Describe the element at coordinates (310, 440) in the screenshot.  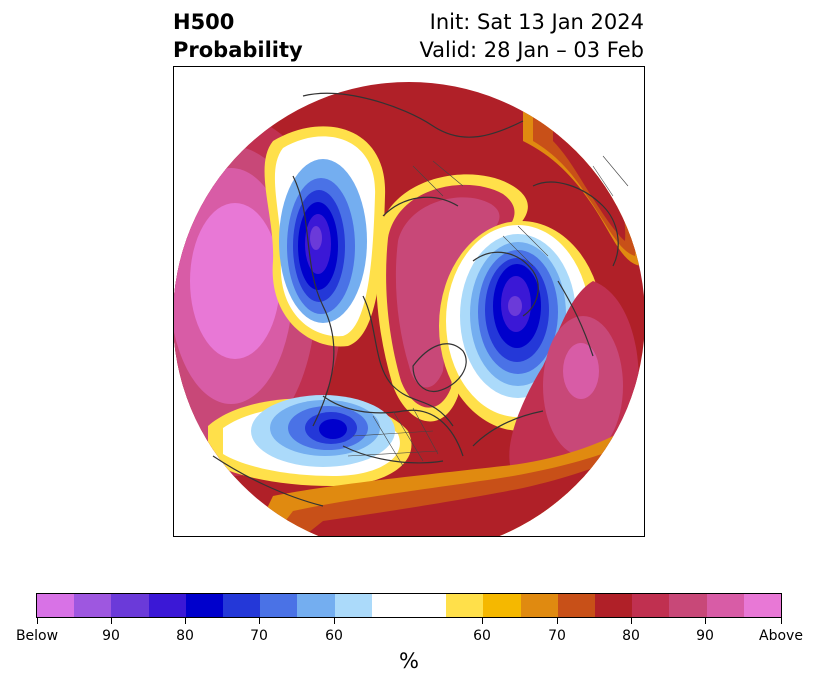
I see `anomaly-north-america` at that location.